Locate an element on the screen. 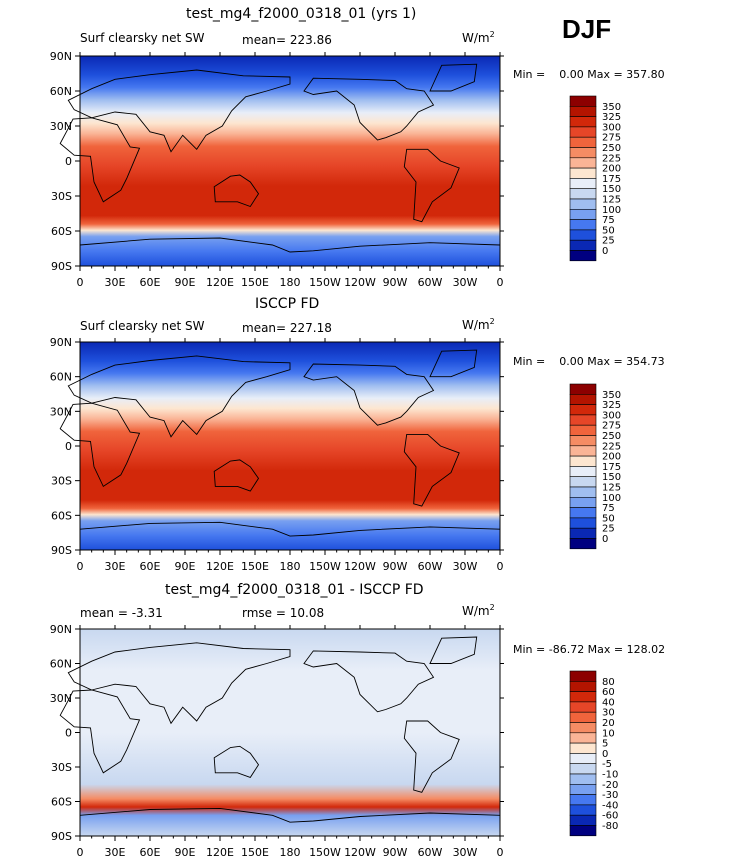  ytick-label-panel-1: 60N is located at coordinates (61, 91).